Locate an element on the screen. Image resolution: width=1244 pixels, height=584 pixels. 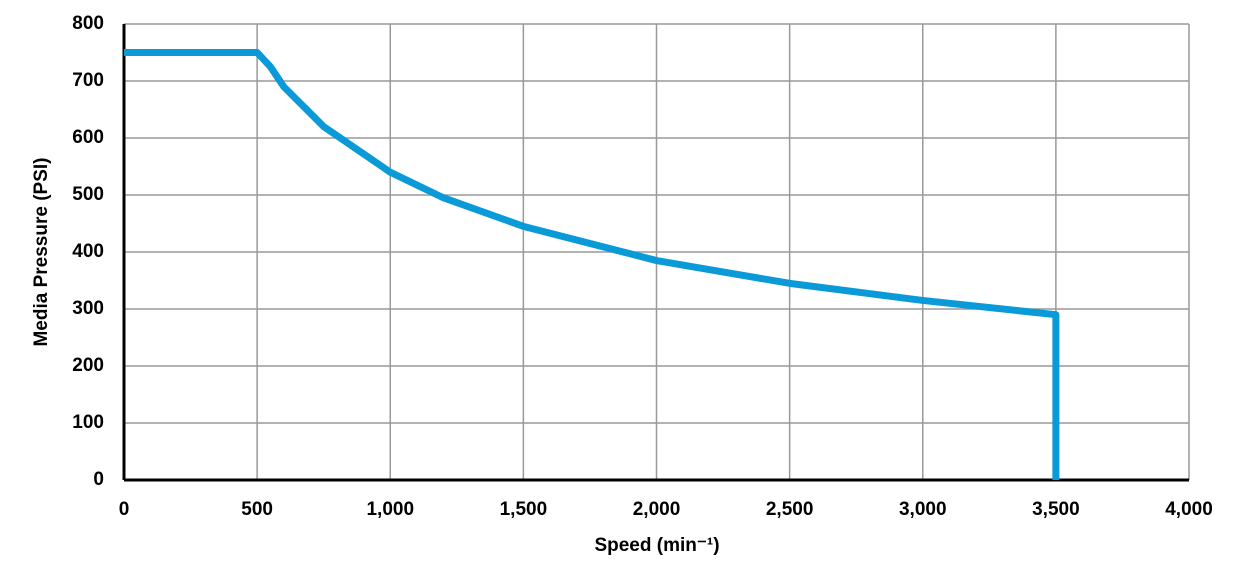
x-tick-label: 3,000 is located at coordinates (923, 509).